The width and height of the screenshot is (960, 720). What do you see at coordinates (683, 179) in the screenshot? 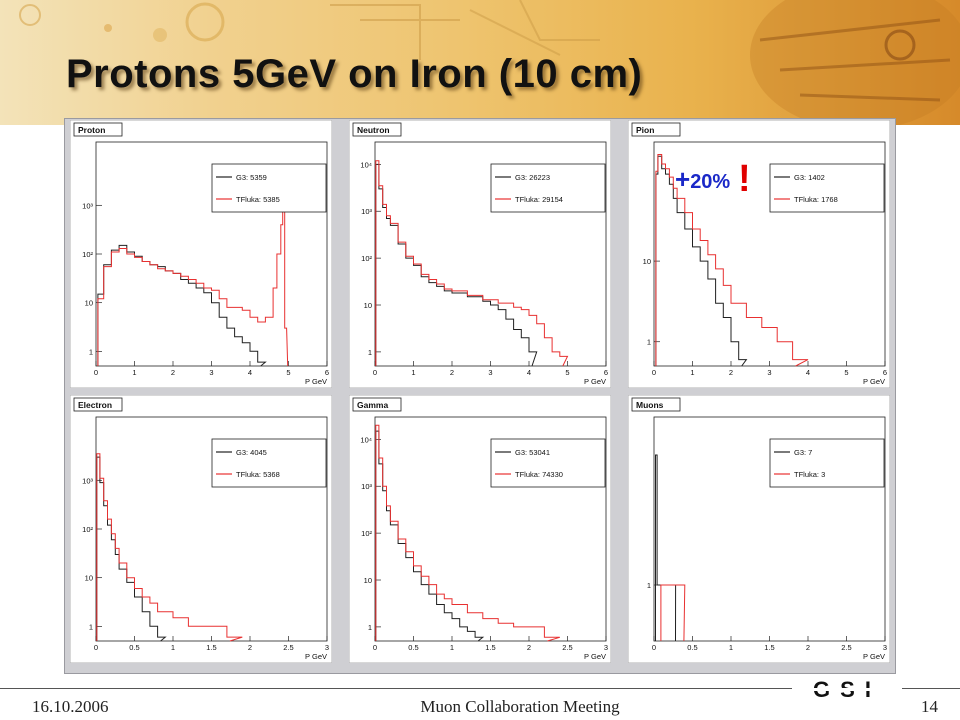
I see `annotation-plus: +` at bounding box center [683, 179].